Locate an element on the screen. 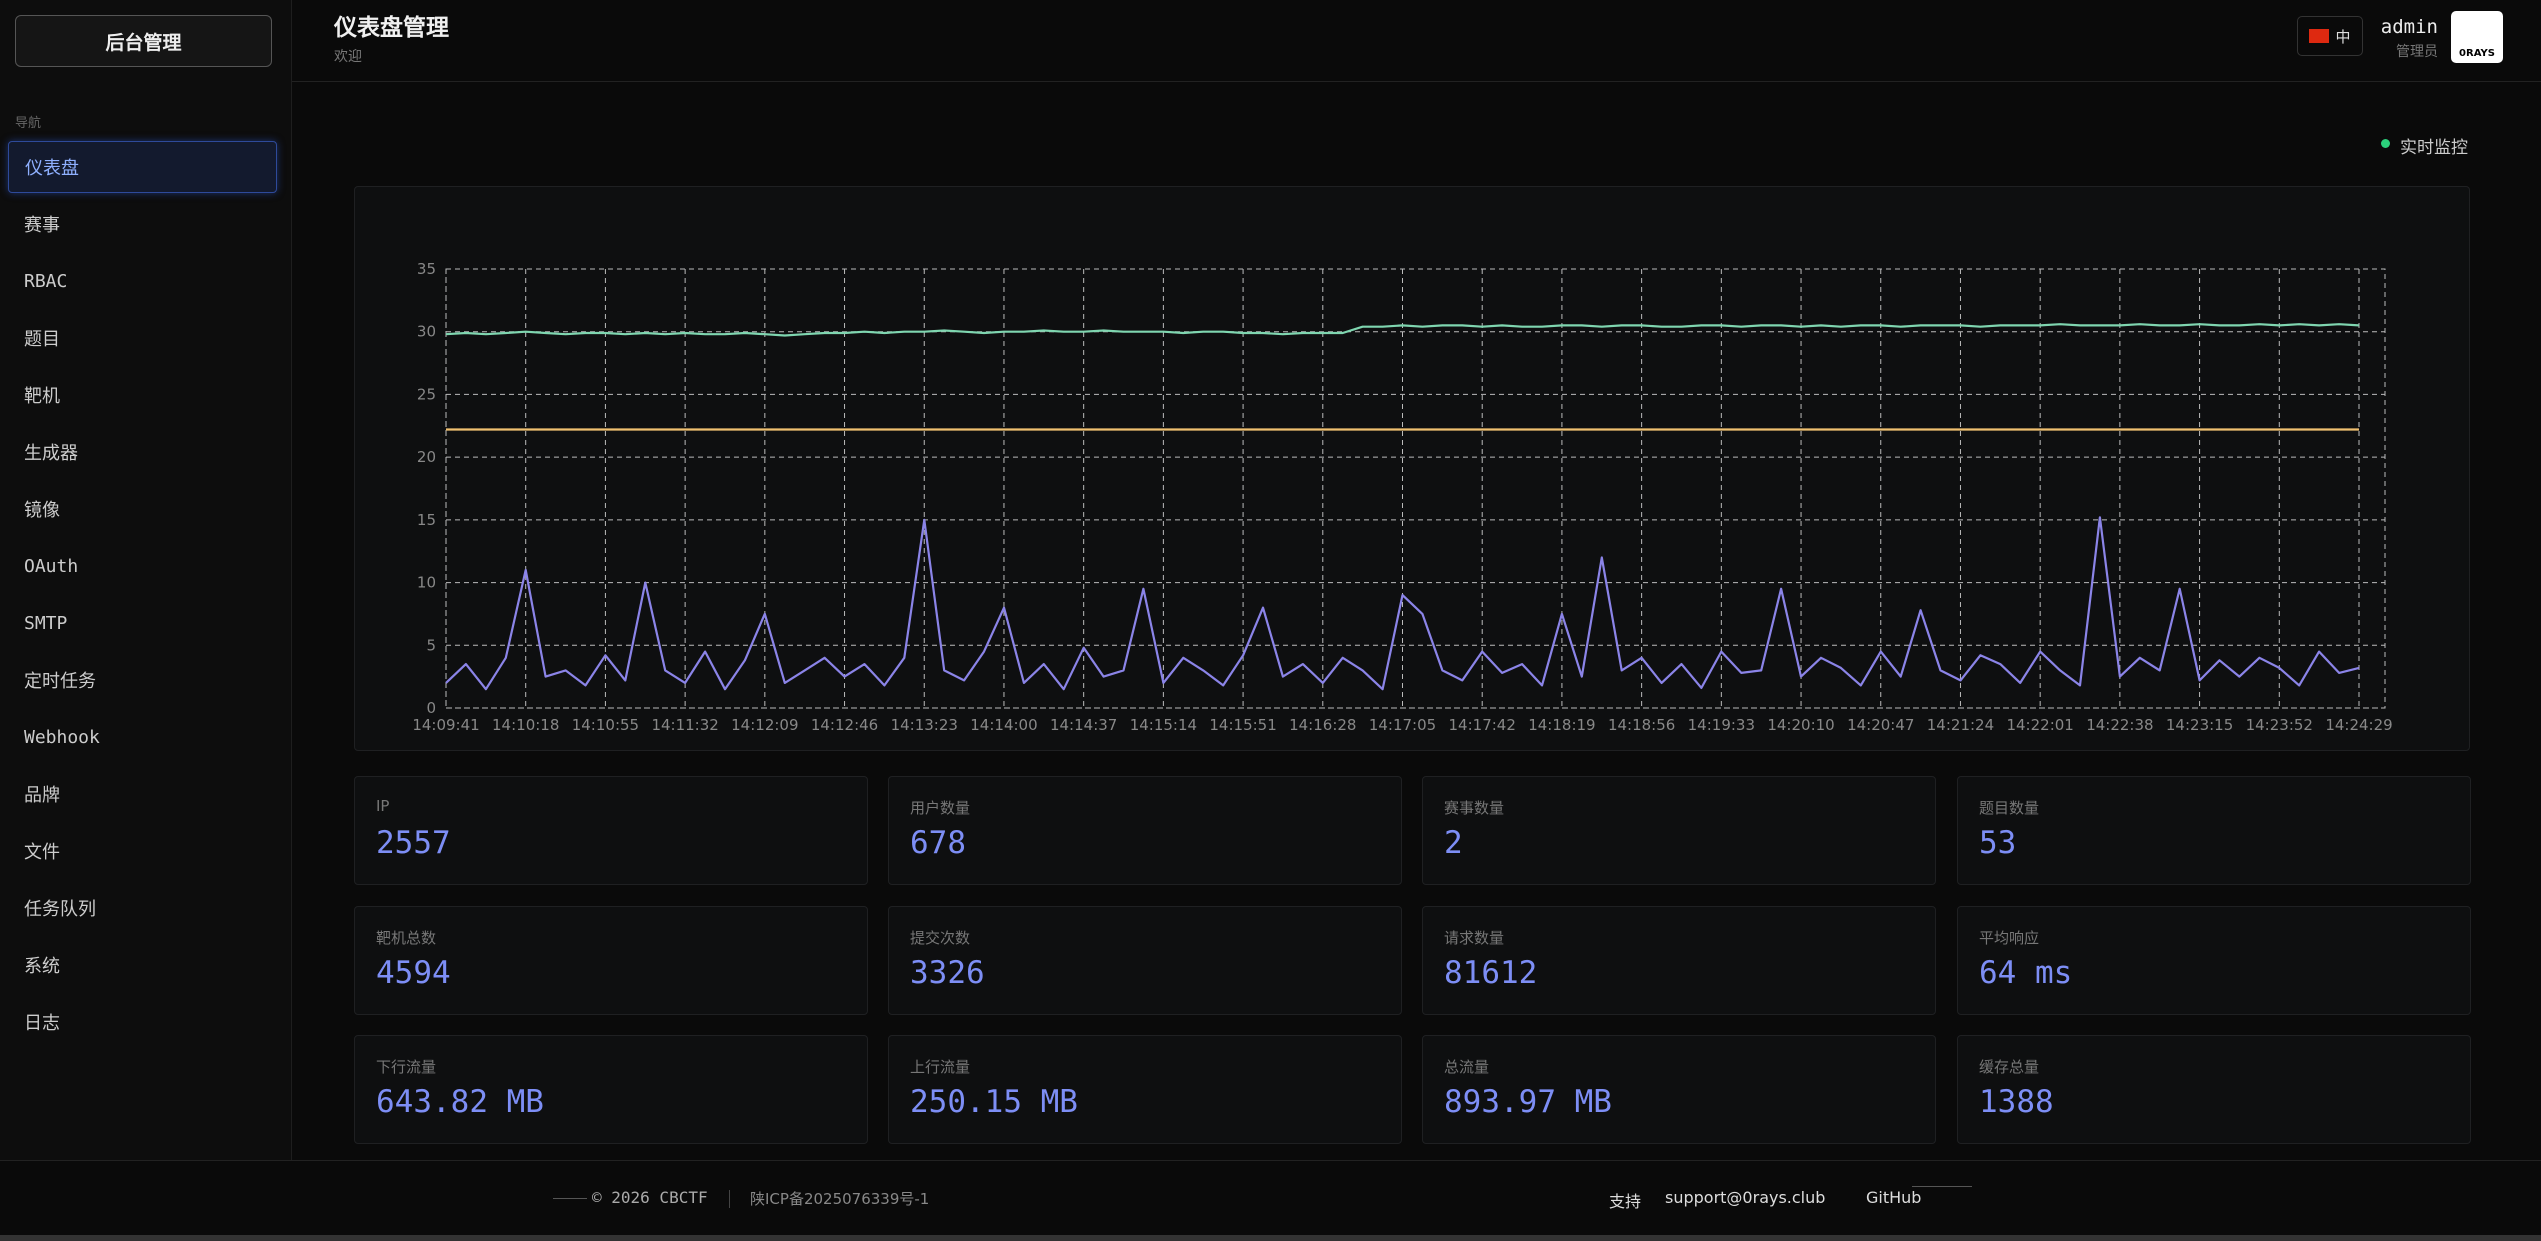  x-tick-label: 14:15:51 is located at coordinates (1242, 725).